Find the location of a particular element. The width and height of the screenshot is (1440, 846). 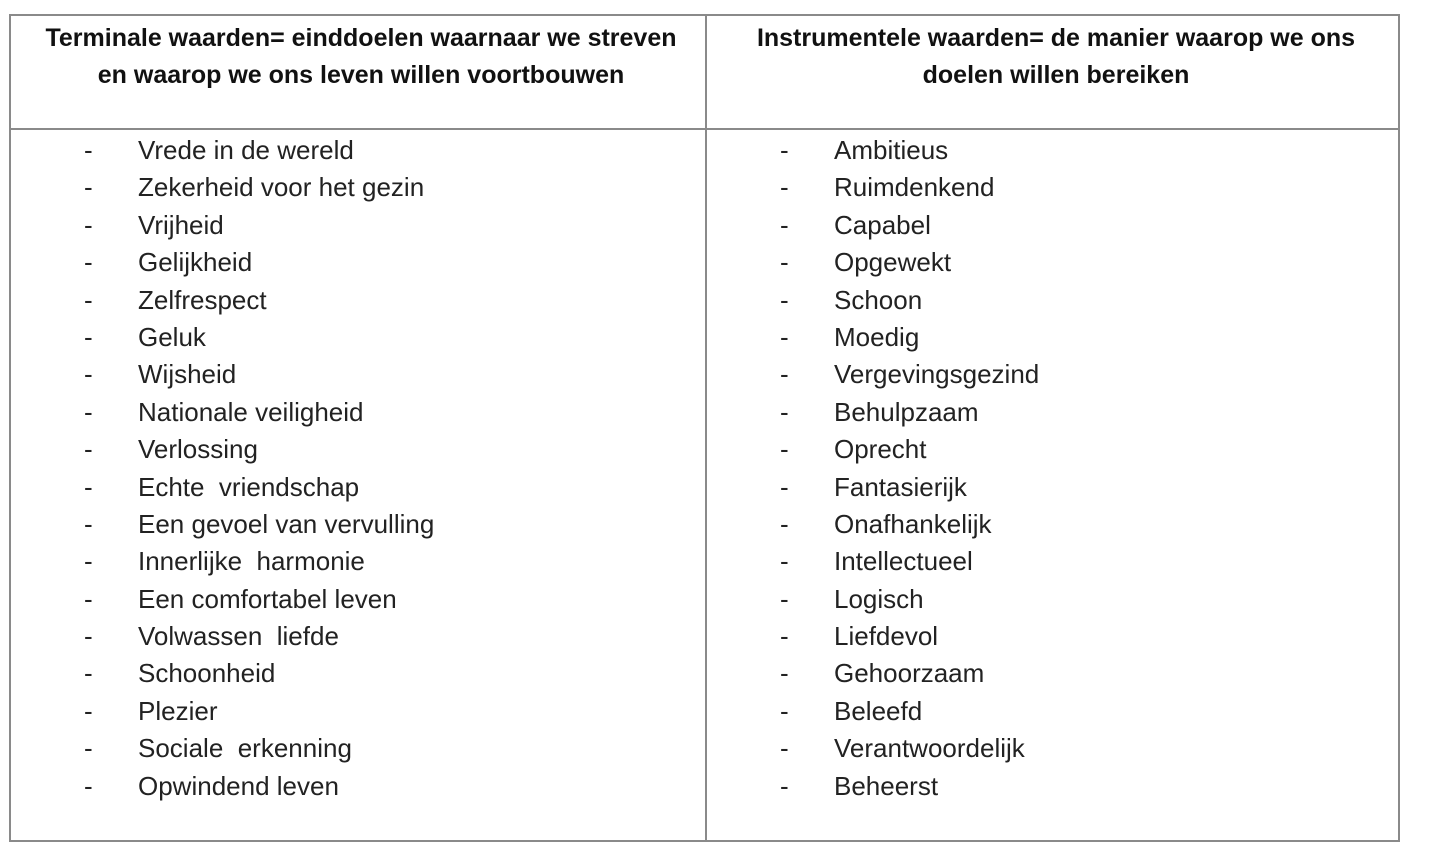

list-item: - Vrede in de wereld is located at coordinates (356, 150).